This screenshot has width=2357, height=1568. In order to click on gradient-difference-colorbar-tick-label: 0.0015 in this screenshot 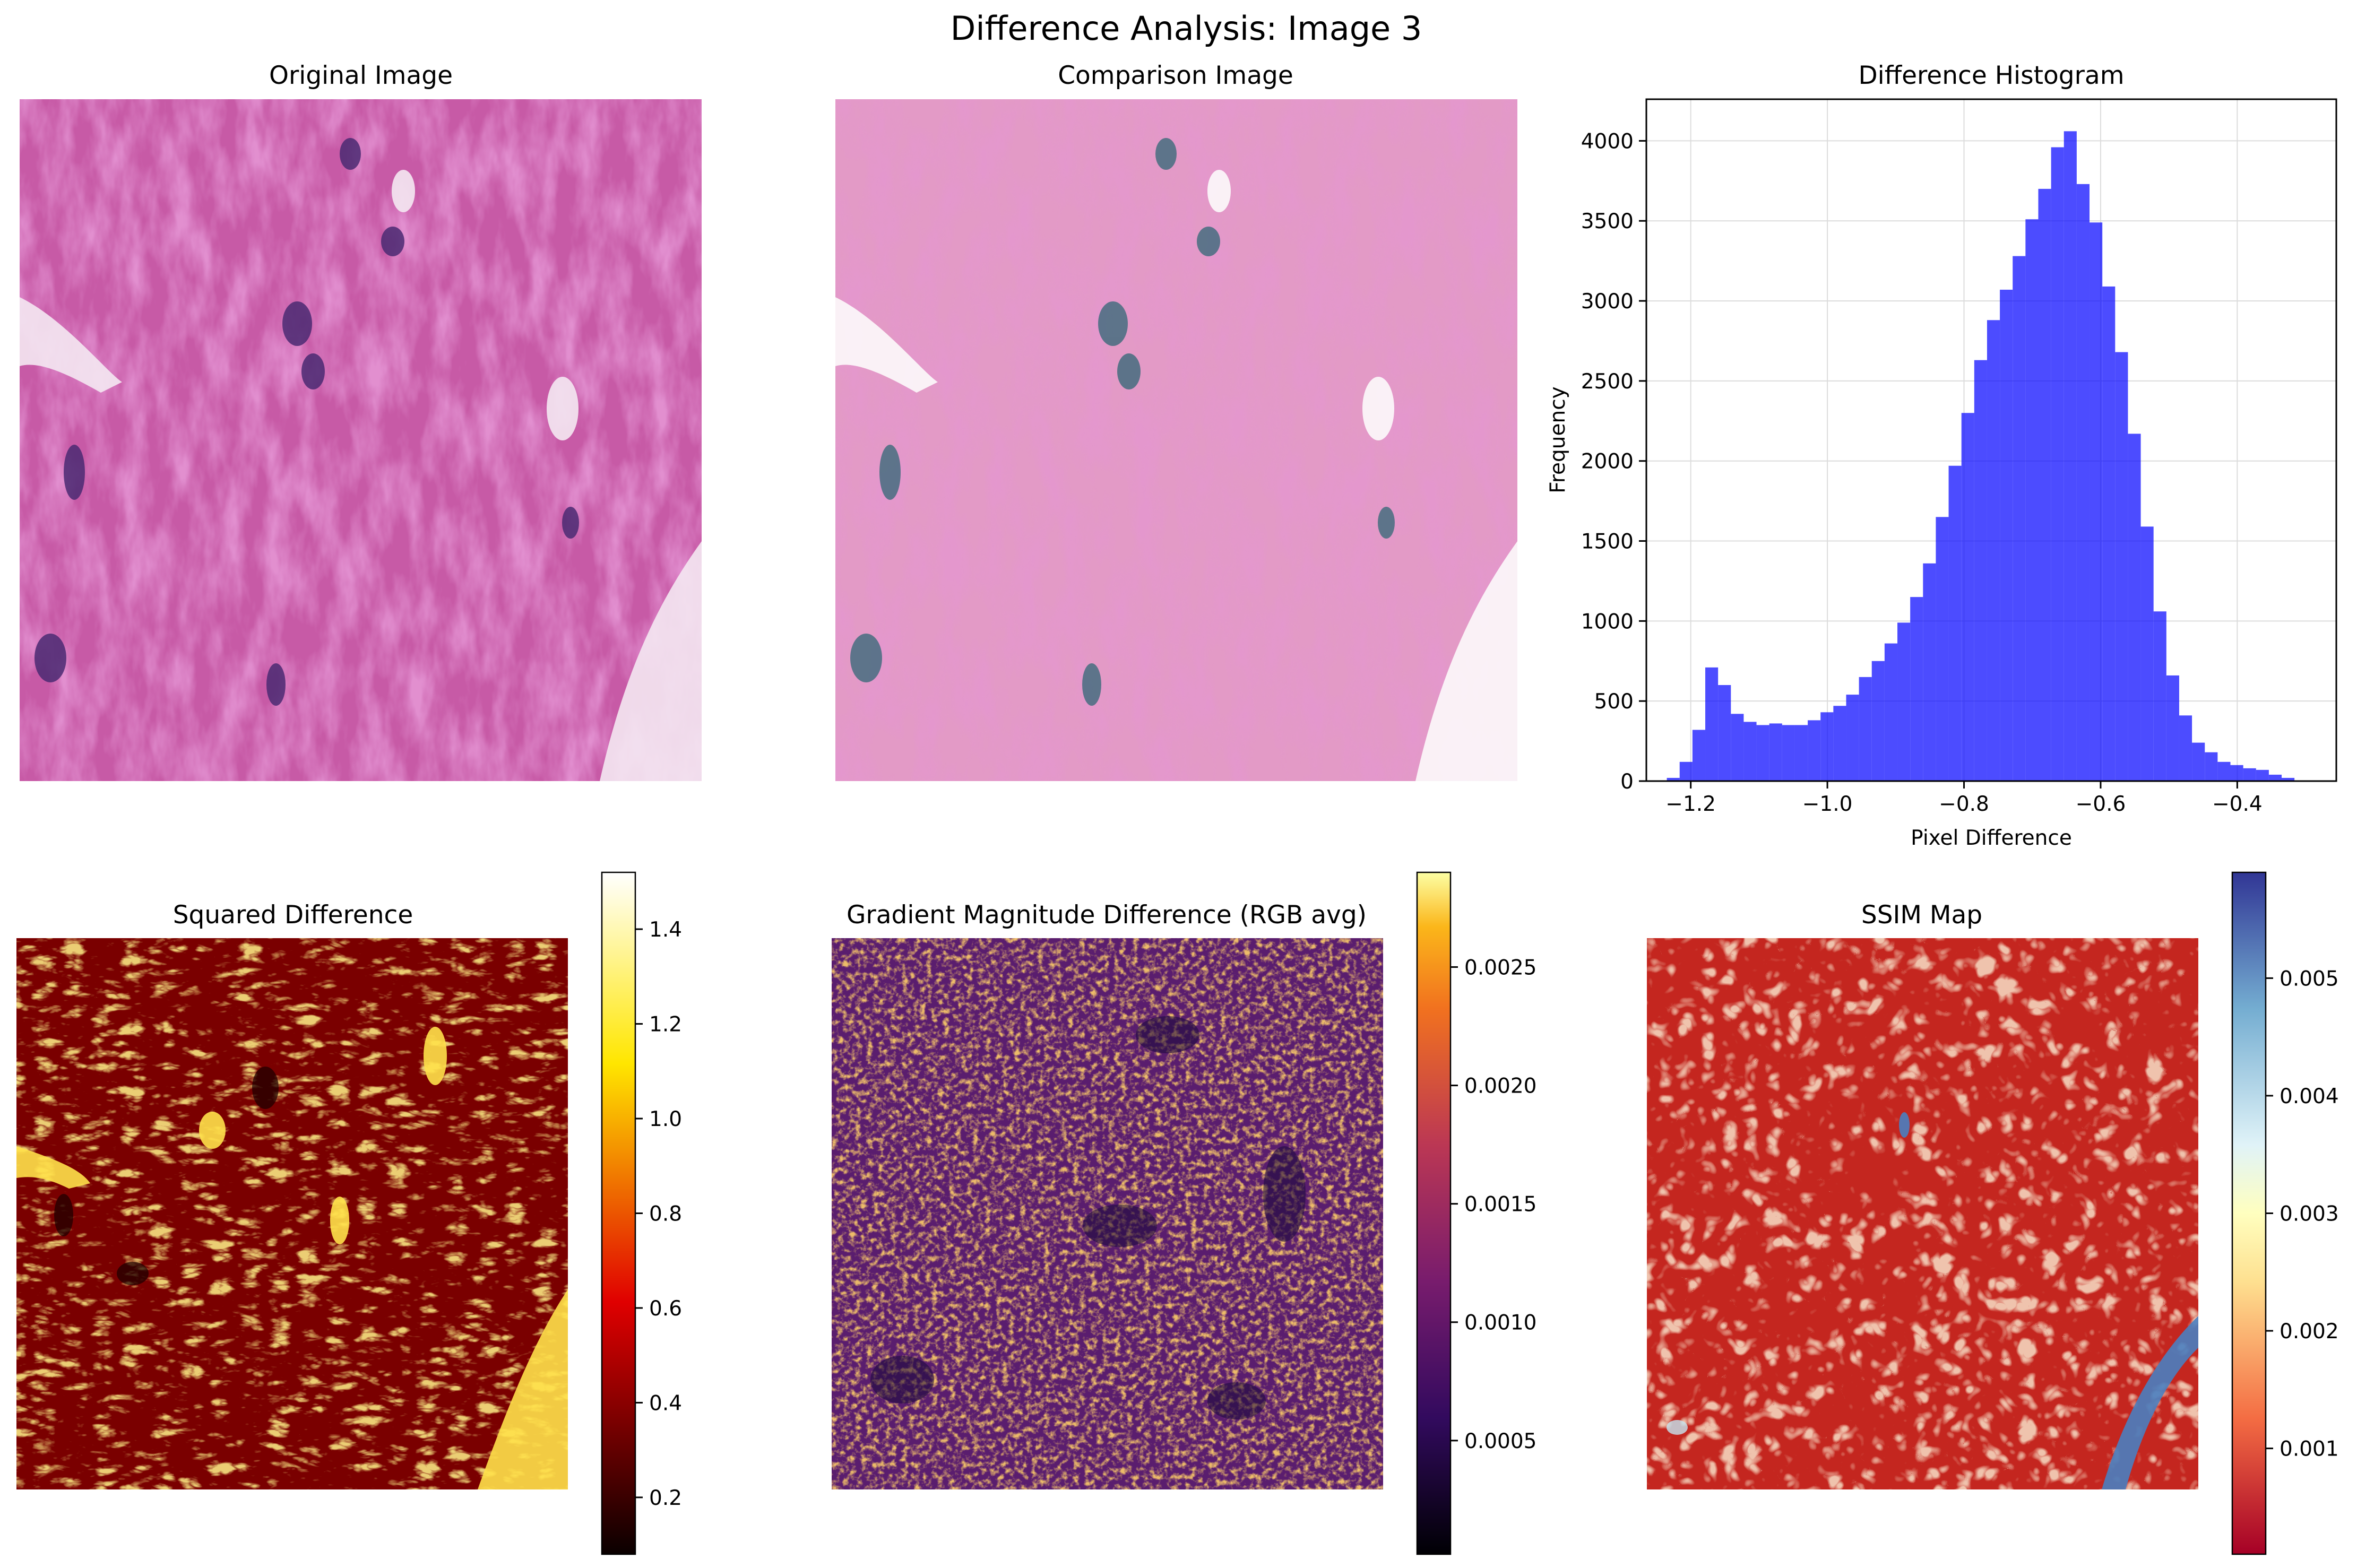, I will do `click(1500, 1205)`.